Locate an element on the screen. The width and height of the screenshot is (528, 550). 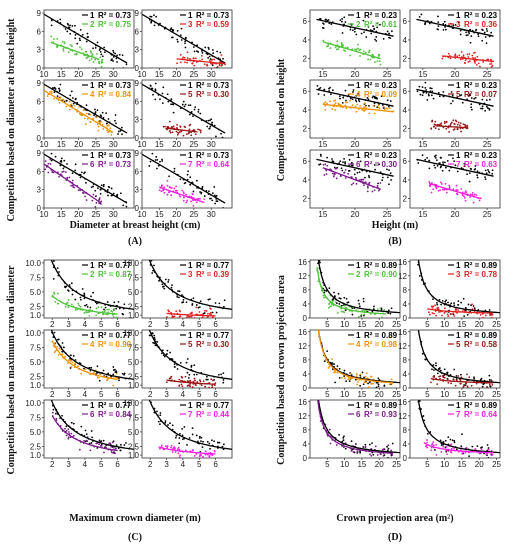
legend-r2: R² = 0.64 is located at coordinates (481, 414).